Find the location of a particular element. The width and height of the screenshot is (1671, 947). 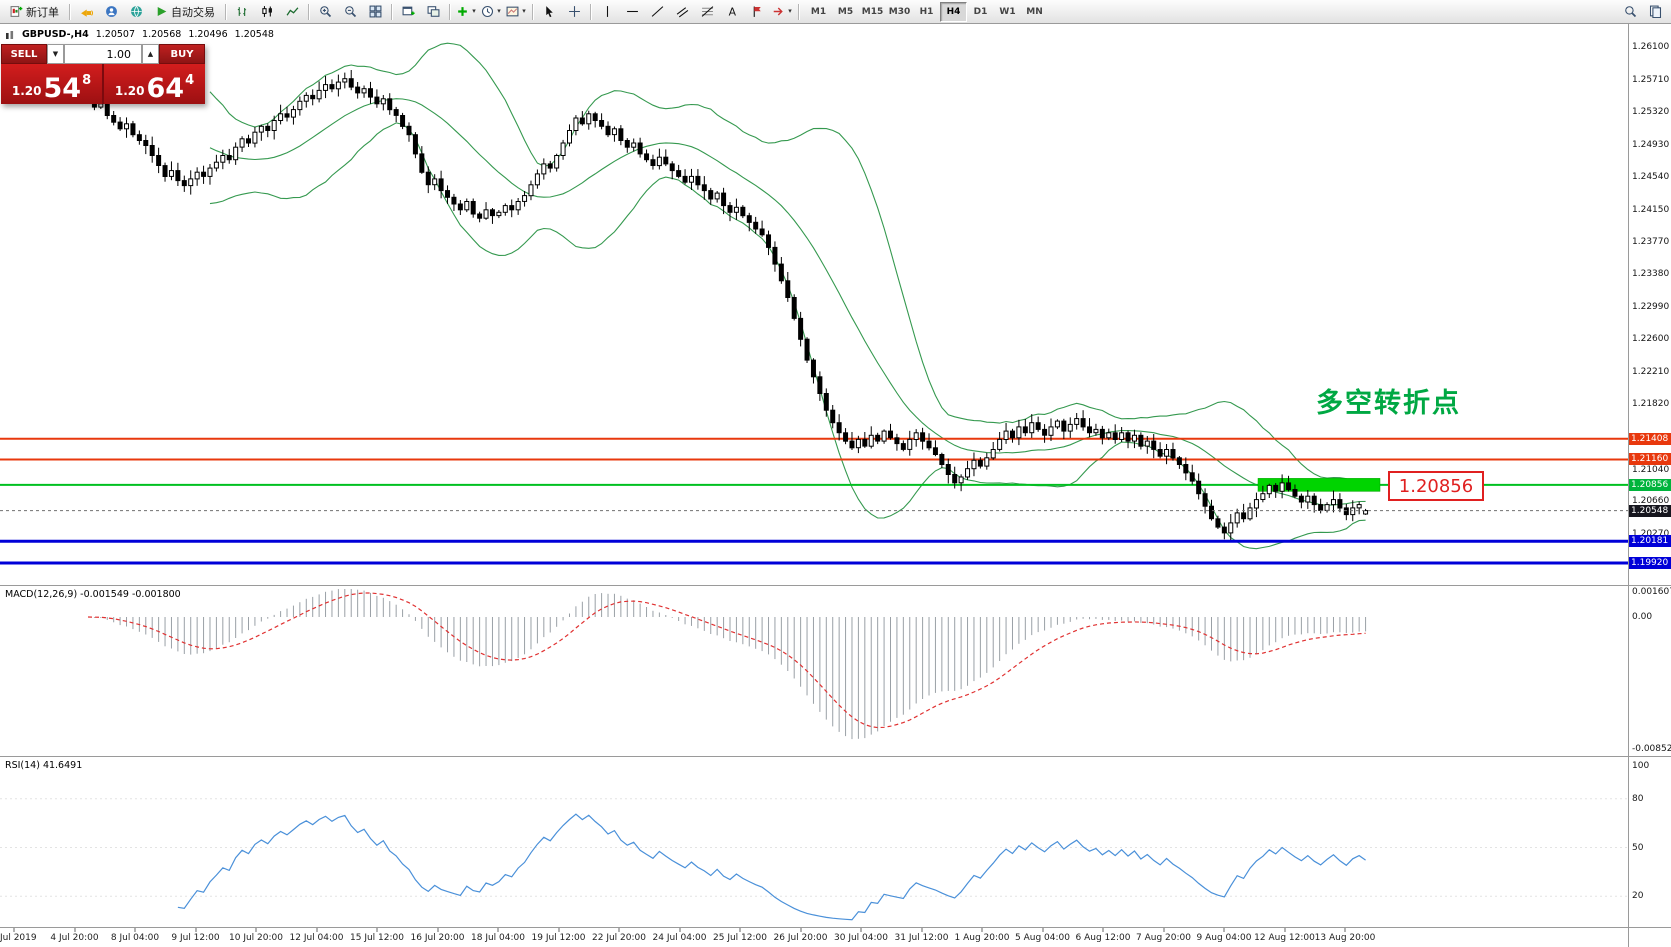

timeframe-d1: D1 is located at coordinates (980, 11).